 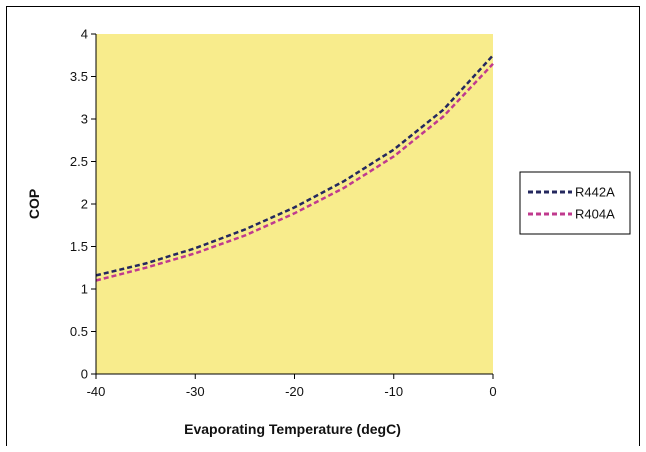 I want to click on y-tick-label: 2, so click(x=84, y=204).